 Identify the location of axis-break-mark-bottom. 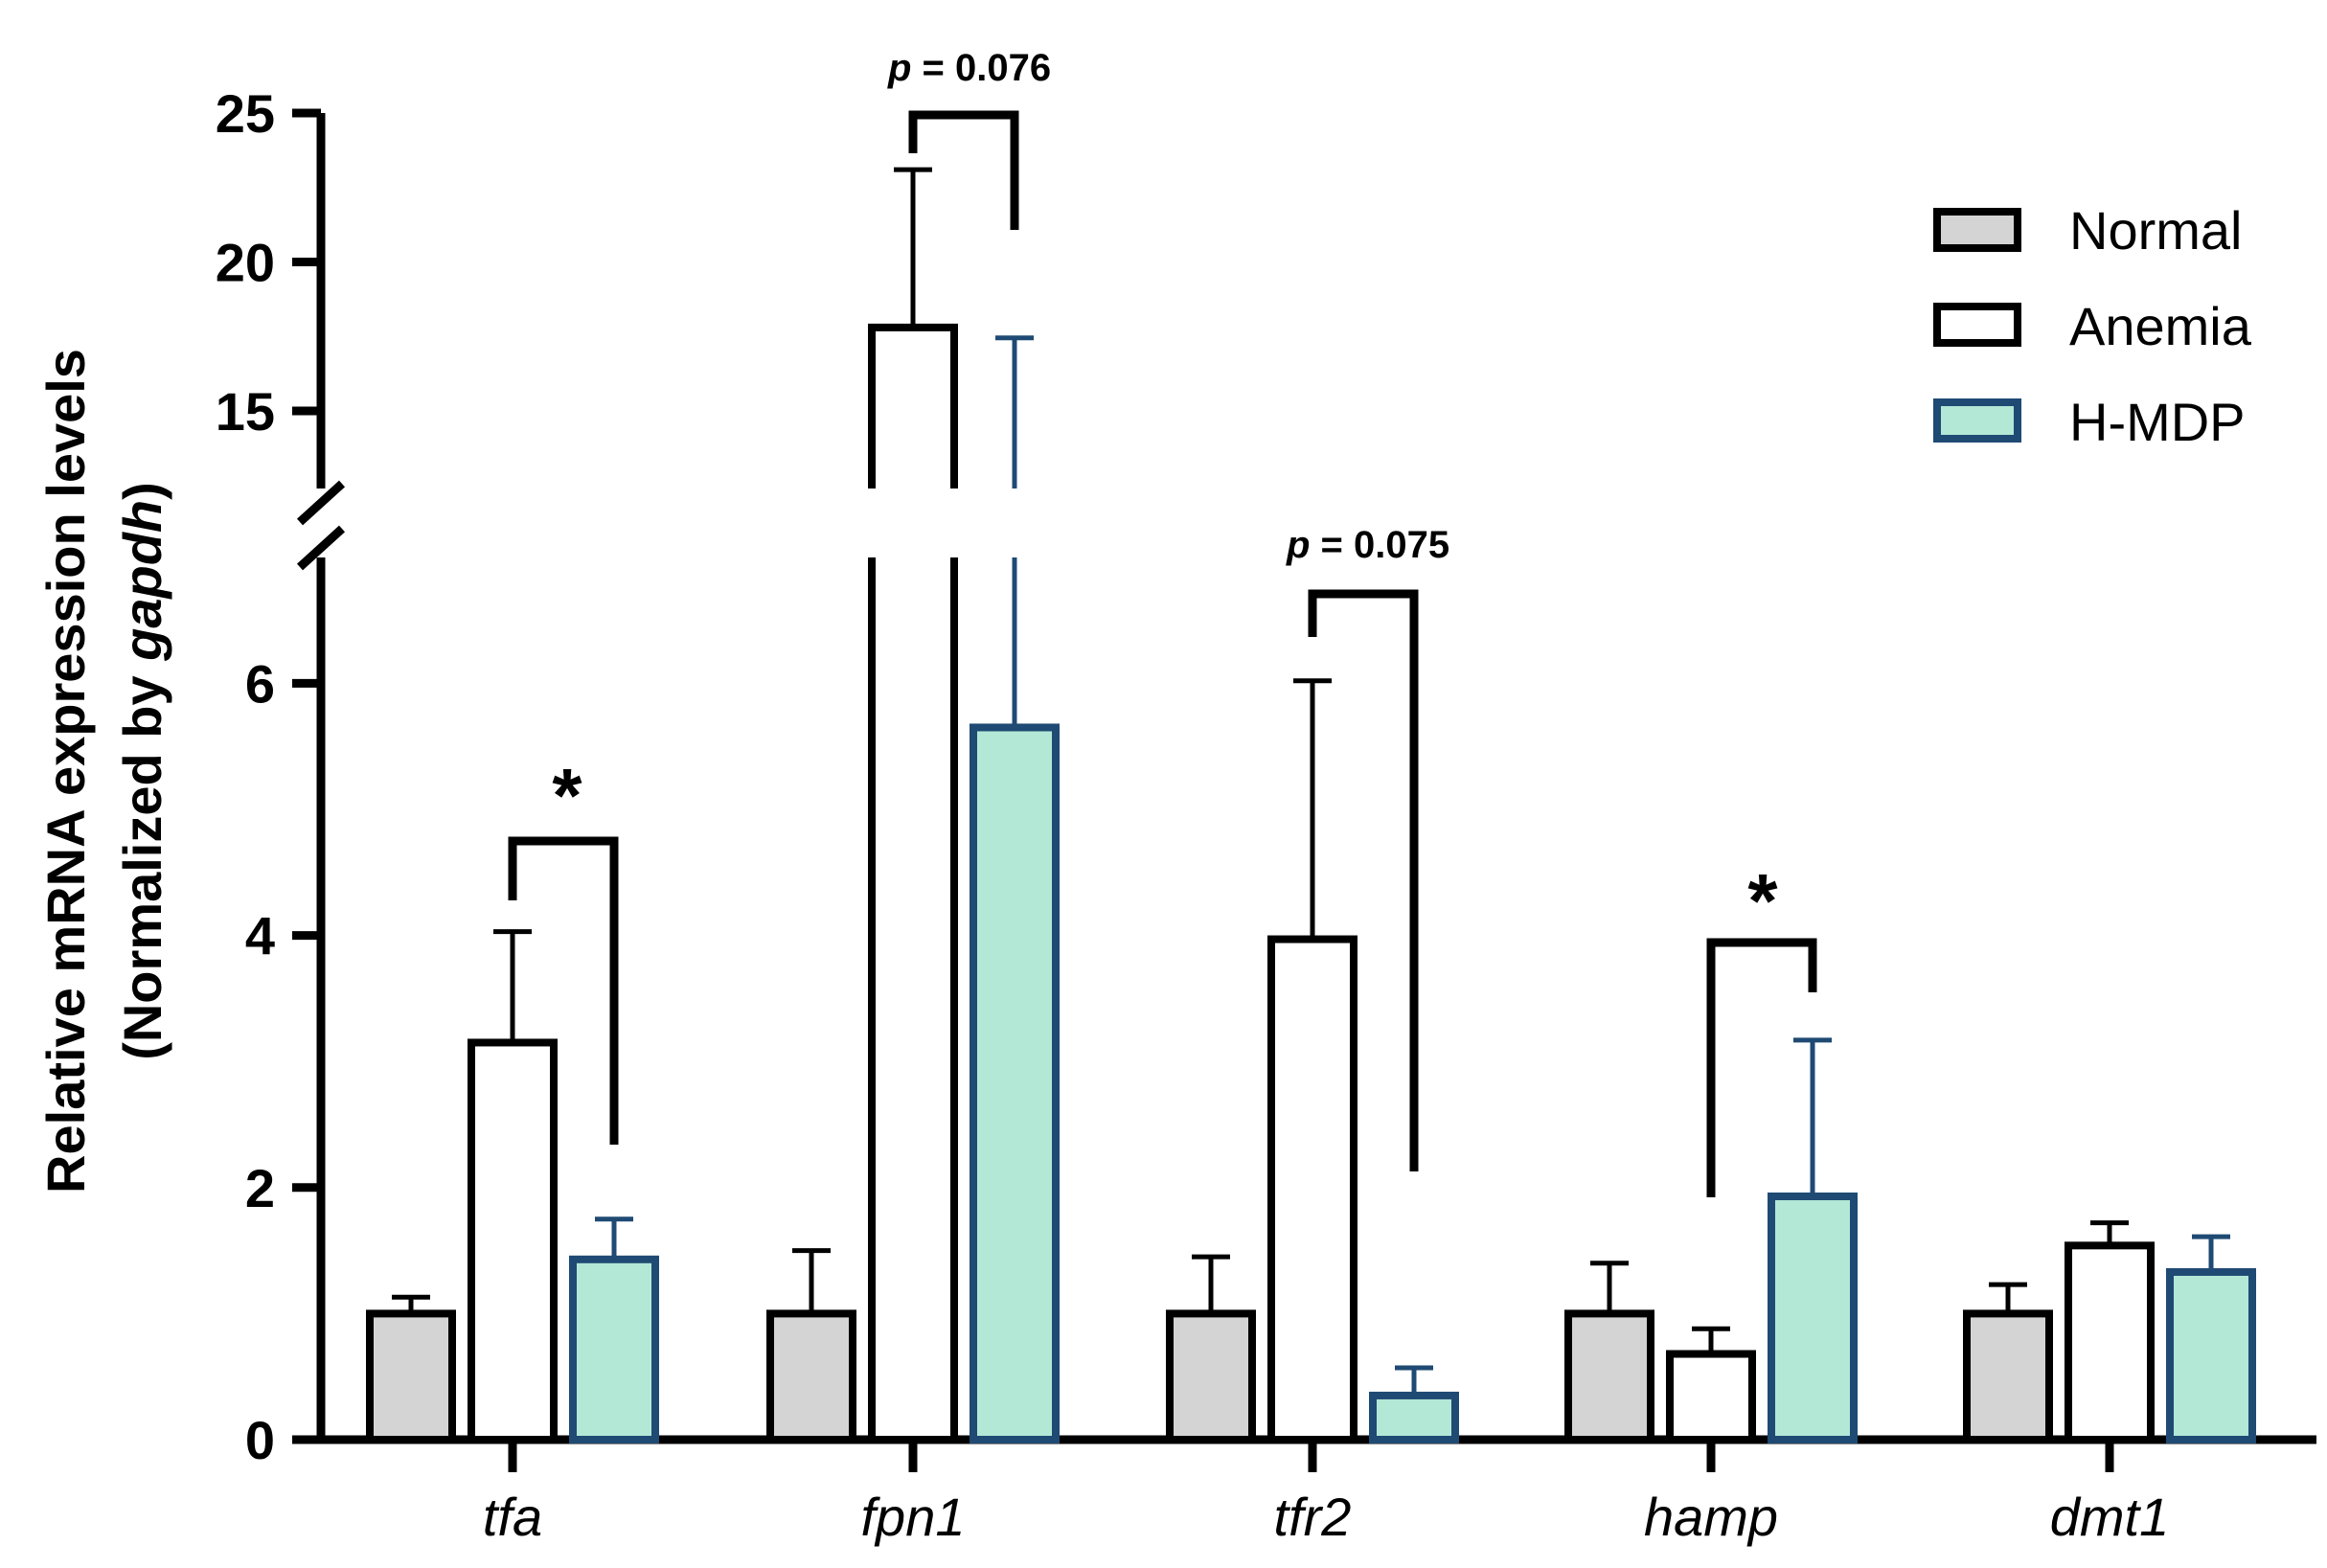
(321, 548).